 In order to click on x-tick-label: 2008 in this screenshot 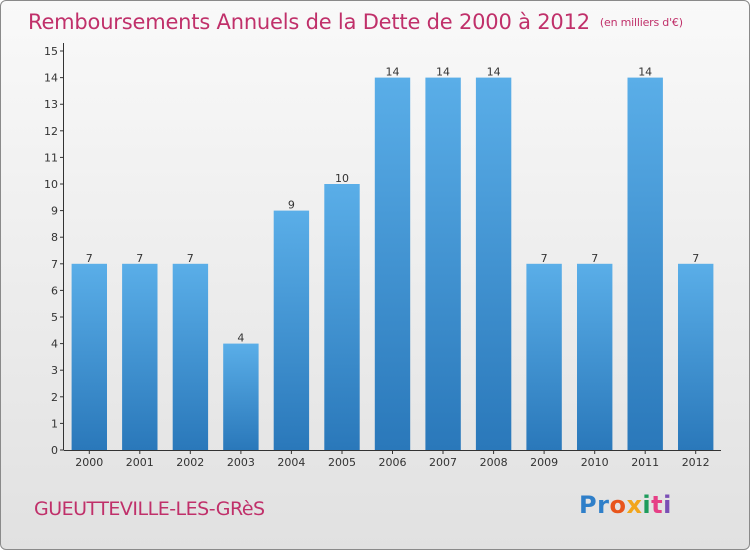, I will do `click(494, 462)`.